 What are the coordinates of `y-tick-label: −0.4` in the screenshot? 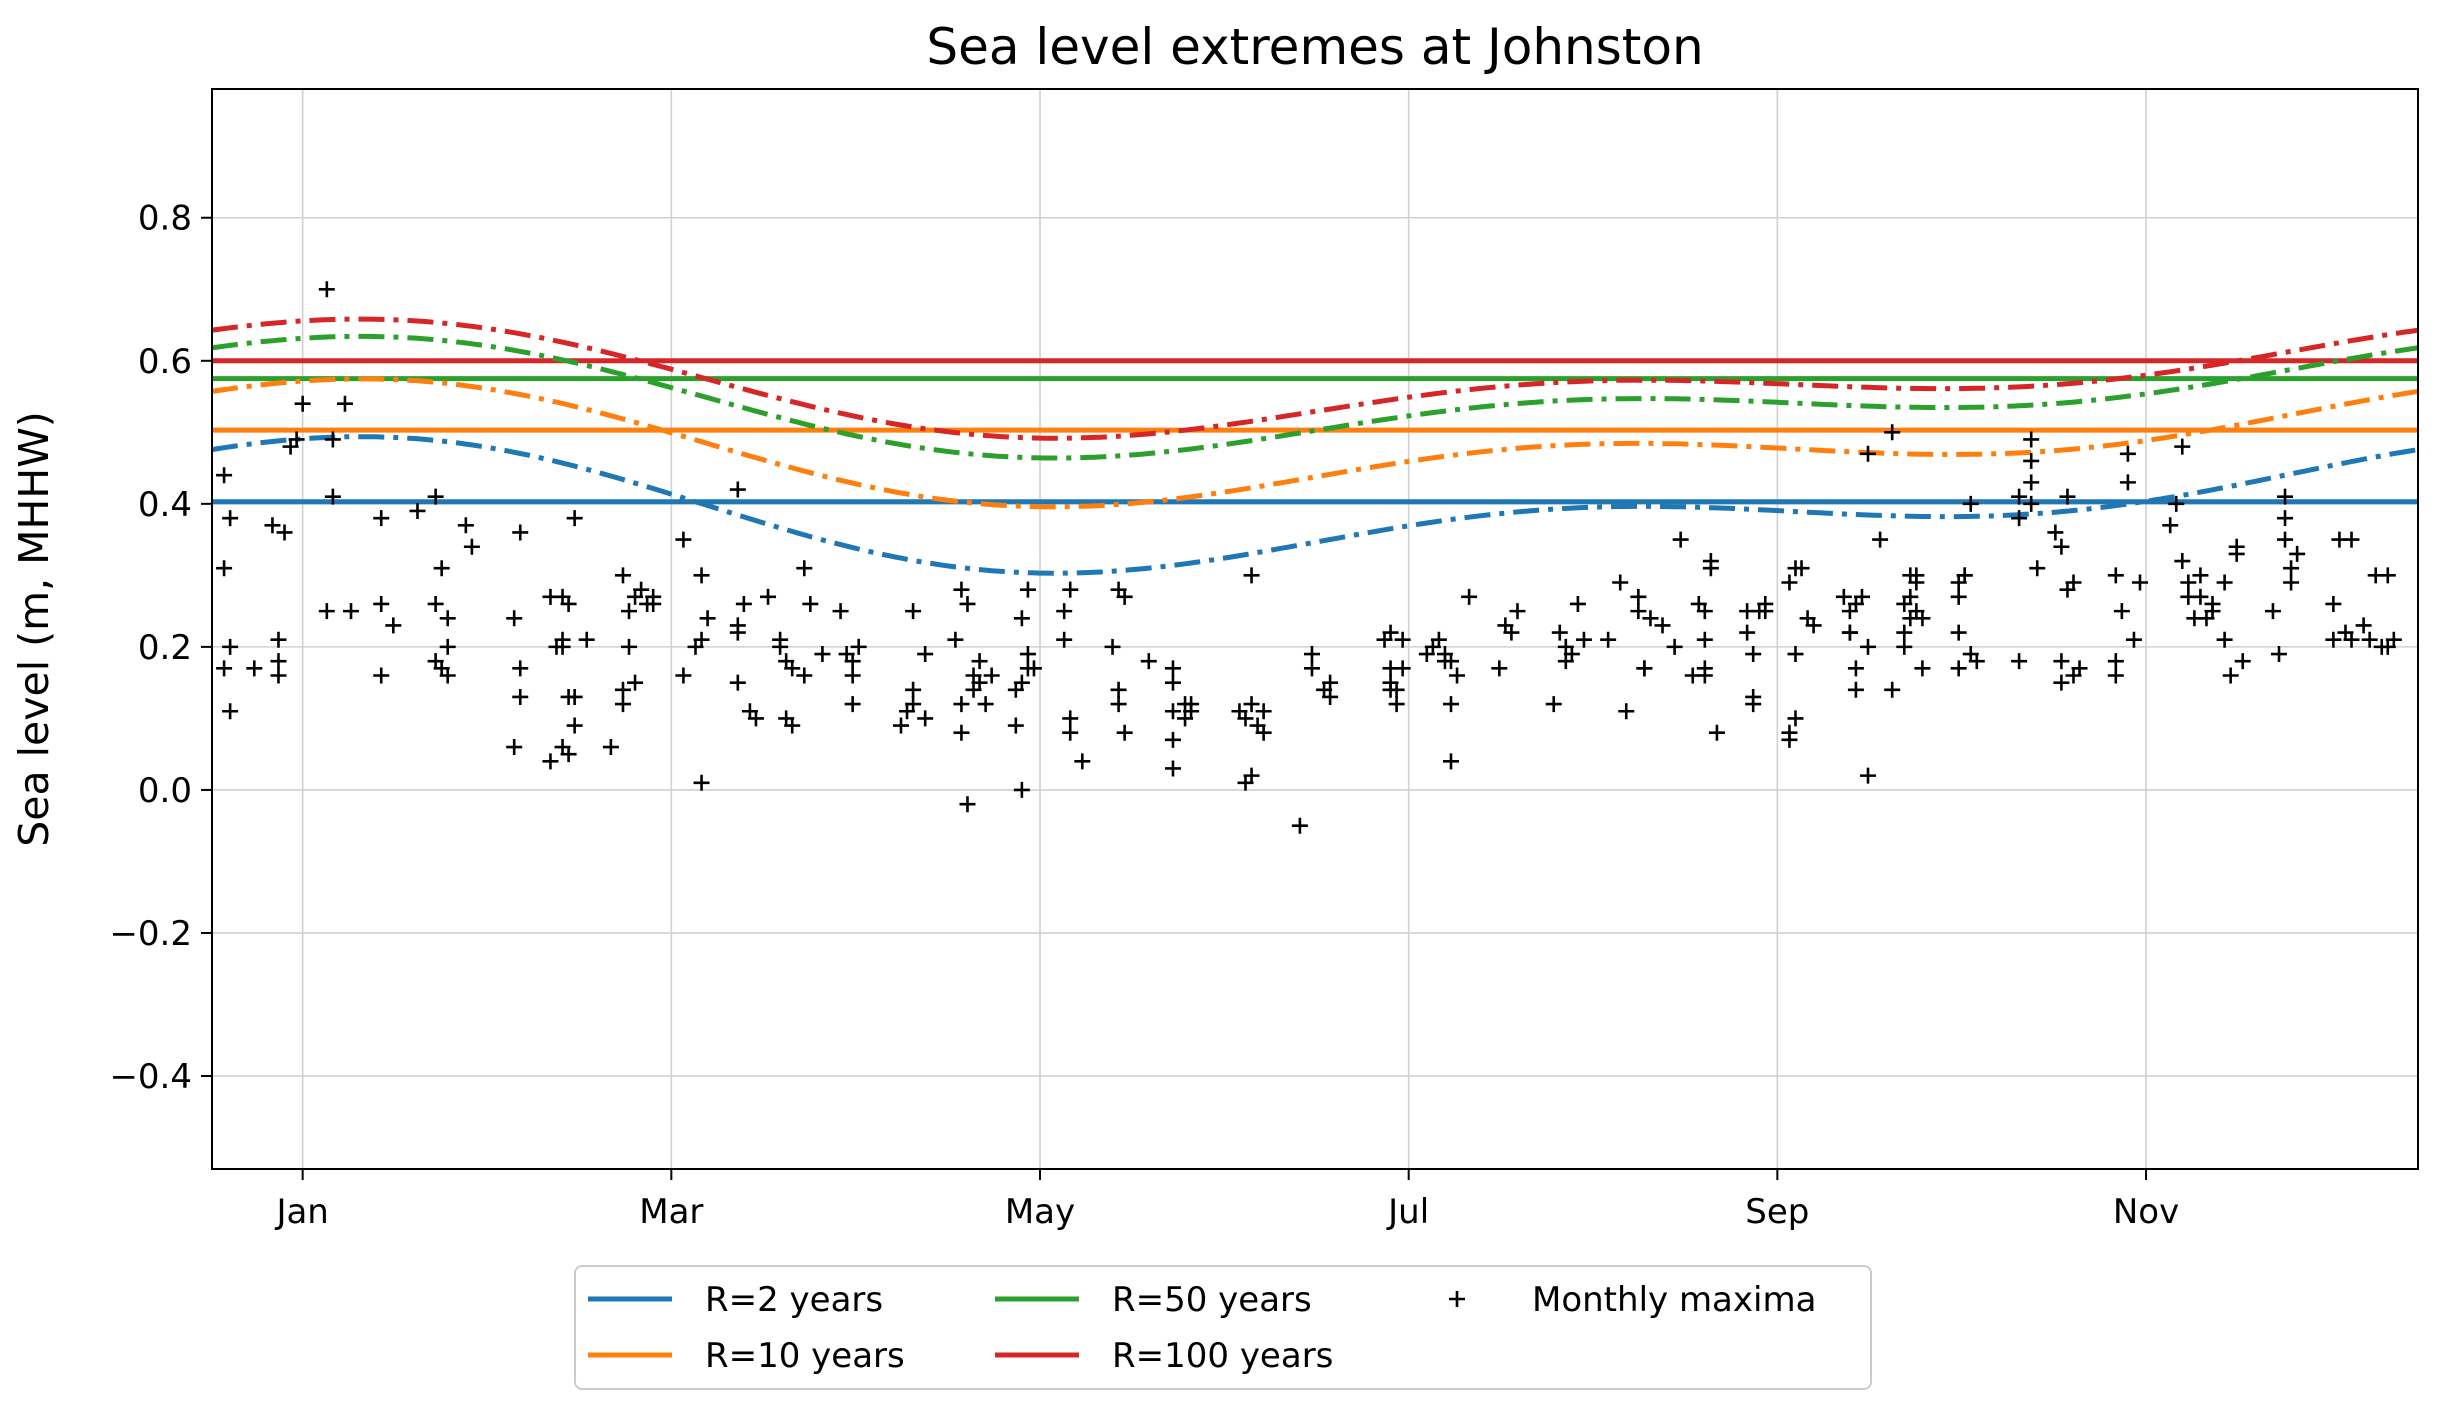 It's located at (150, 1077).